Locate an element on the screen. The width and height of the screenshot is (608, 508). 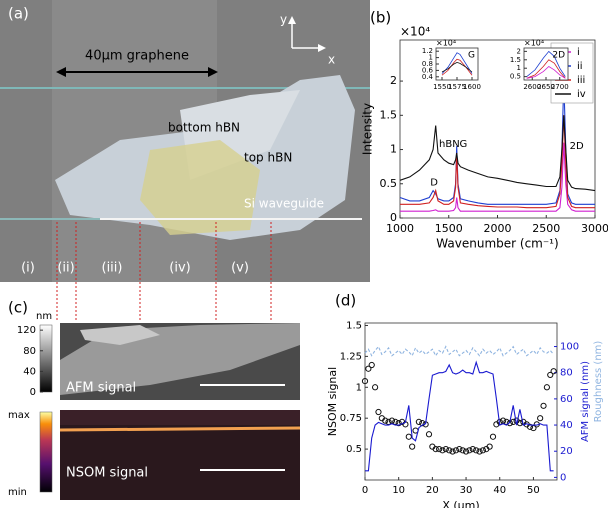
annotation: 2D is located at coordinates (577, 146).